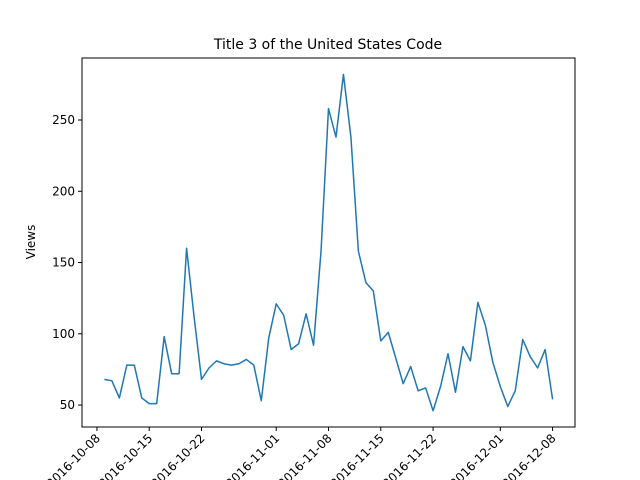 The image size is (640, 480). I want to click on x-tick-label: 2016-12-01, so click(476, 455).